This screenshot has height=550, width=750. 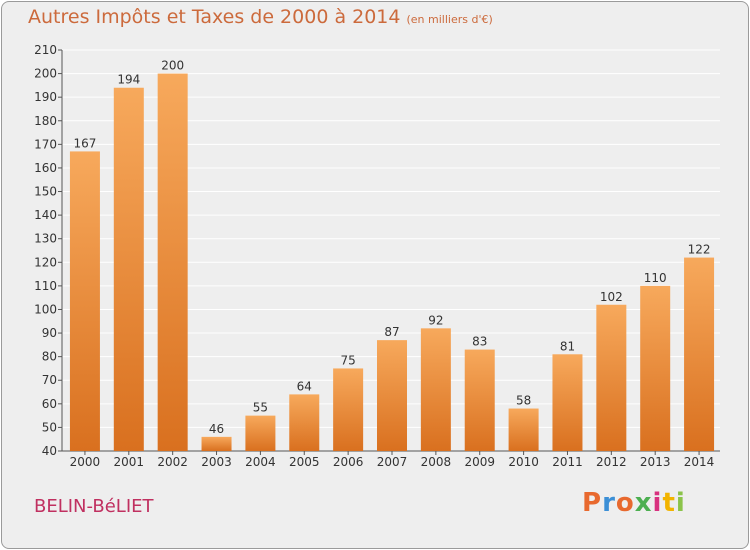 What do you see at coordinates (479, 462) in the screenshot?
I see `x-tick-label: 2009` at bounding box center [479, 462].